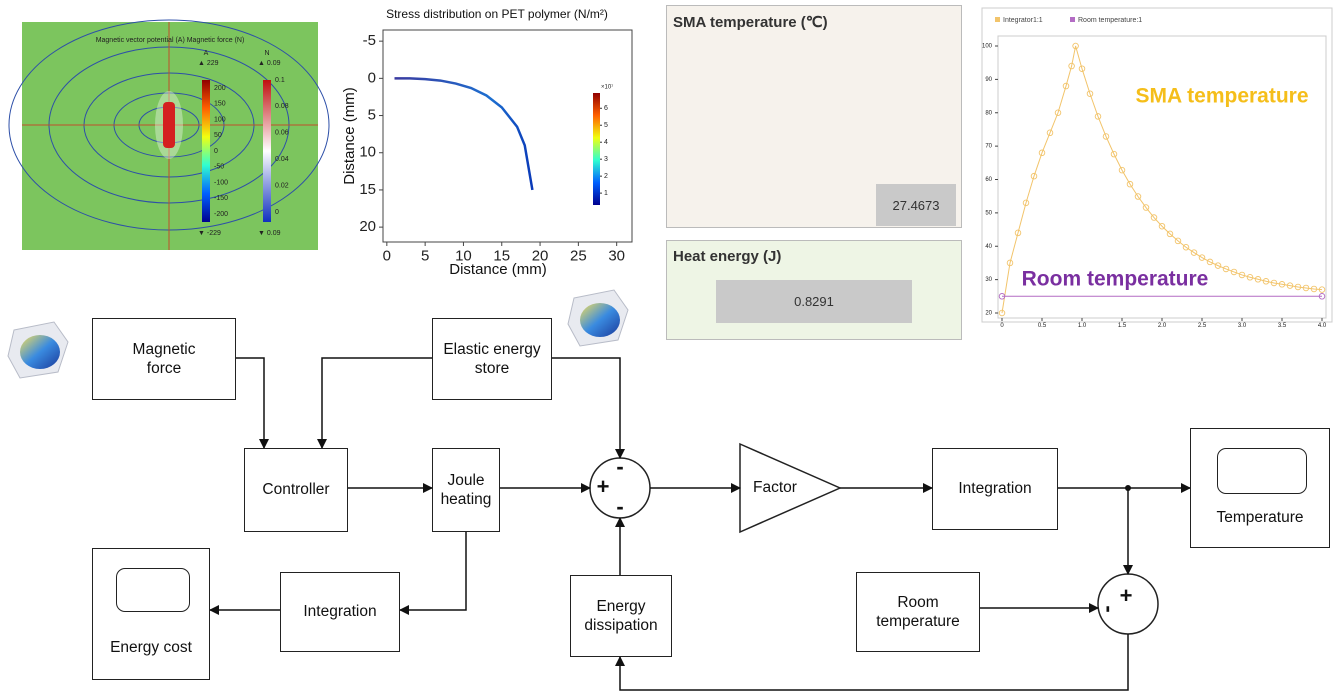 The width and height of the screenshot is (1337, 700). I want to click on colorbar-tick-label: 5, so click(606, 125).